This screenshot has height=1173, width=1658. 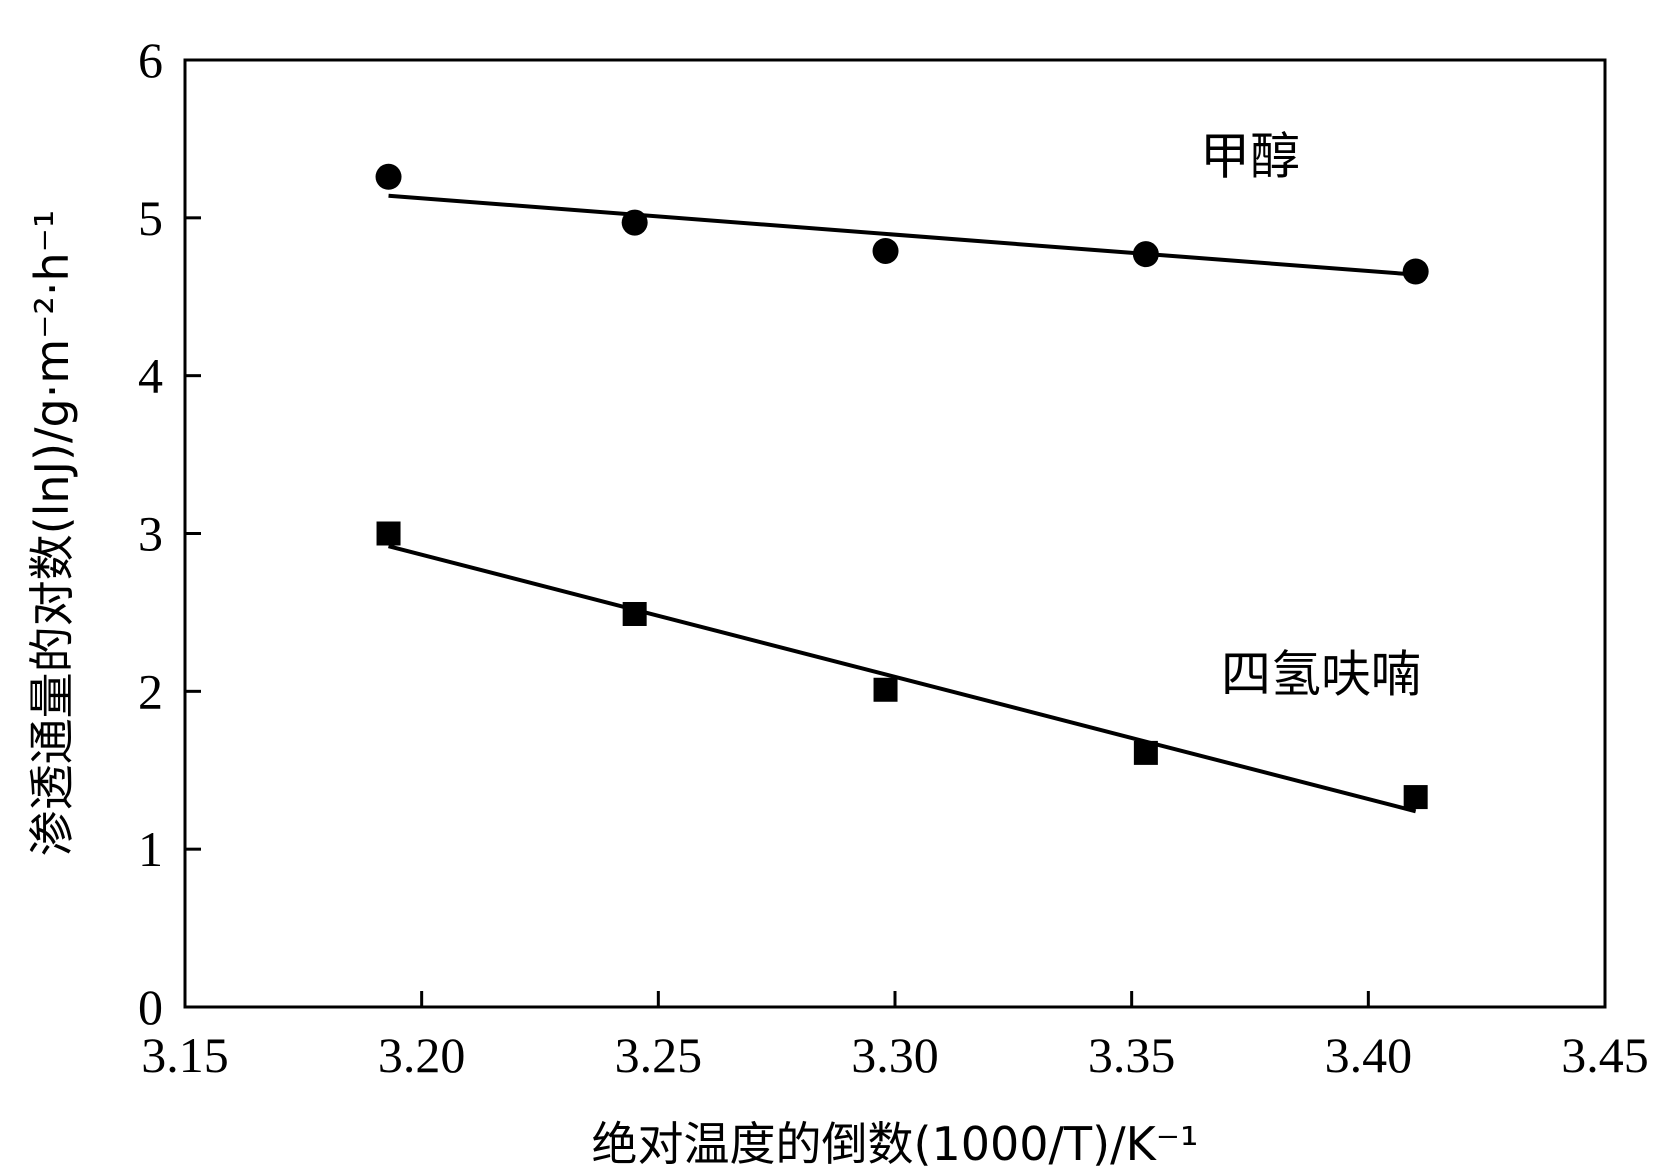 I want to click on y-tick-label: 0, so click(x=150, y=1007).